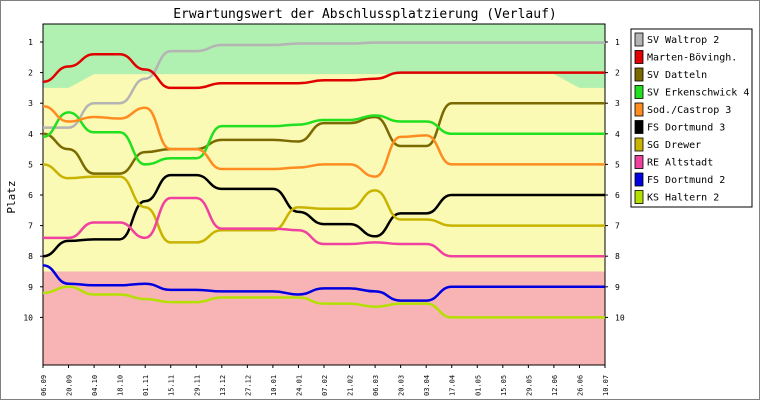 Image resolution: width=760 pixels, height=400 pixels. I want to click on y-axis-left: 1 2 3 4 5 6 7 8 9 10, so click(33, 180).